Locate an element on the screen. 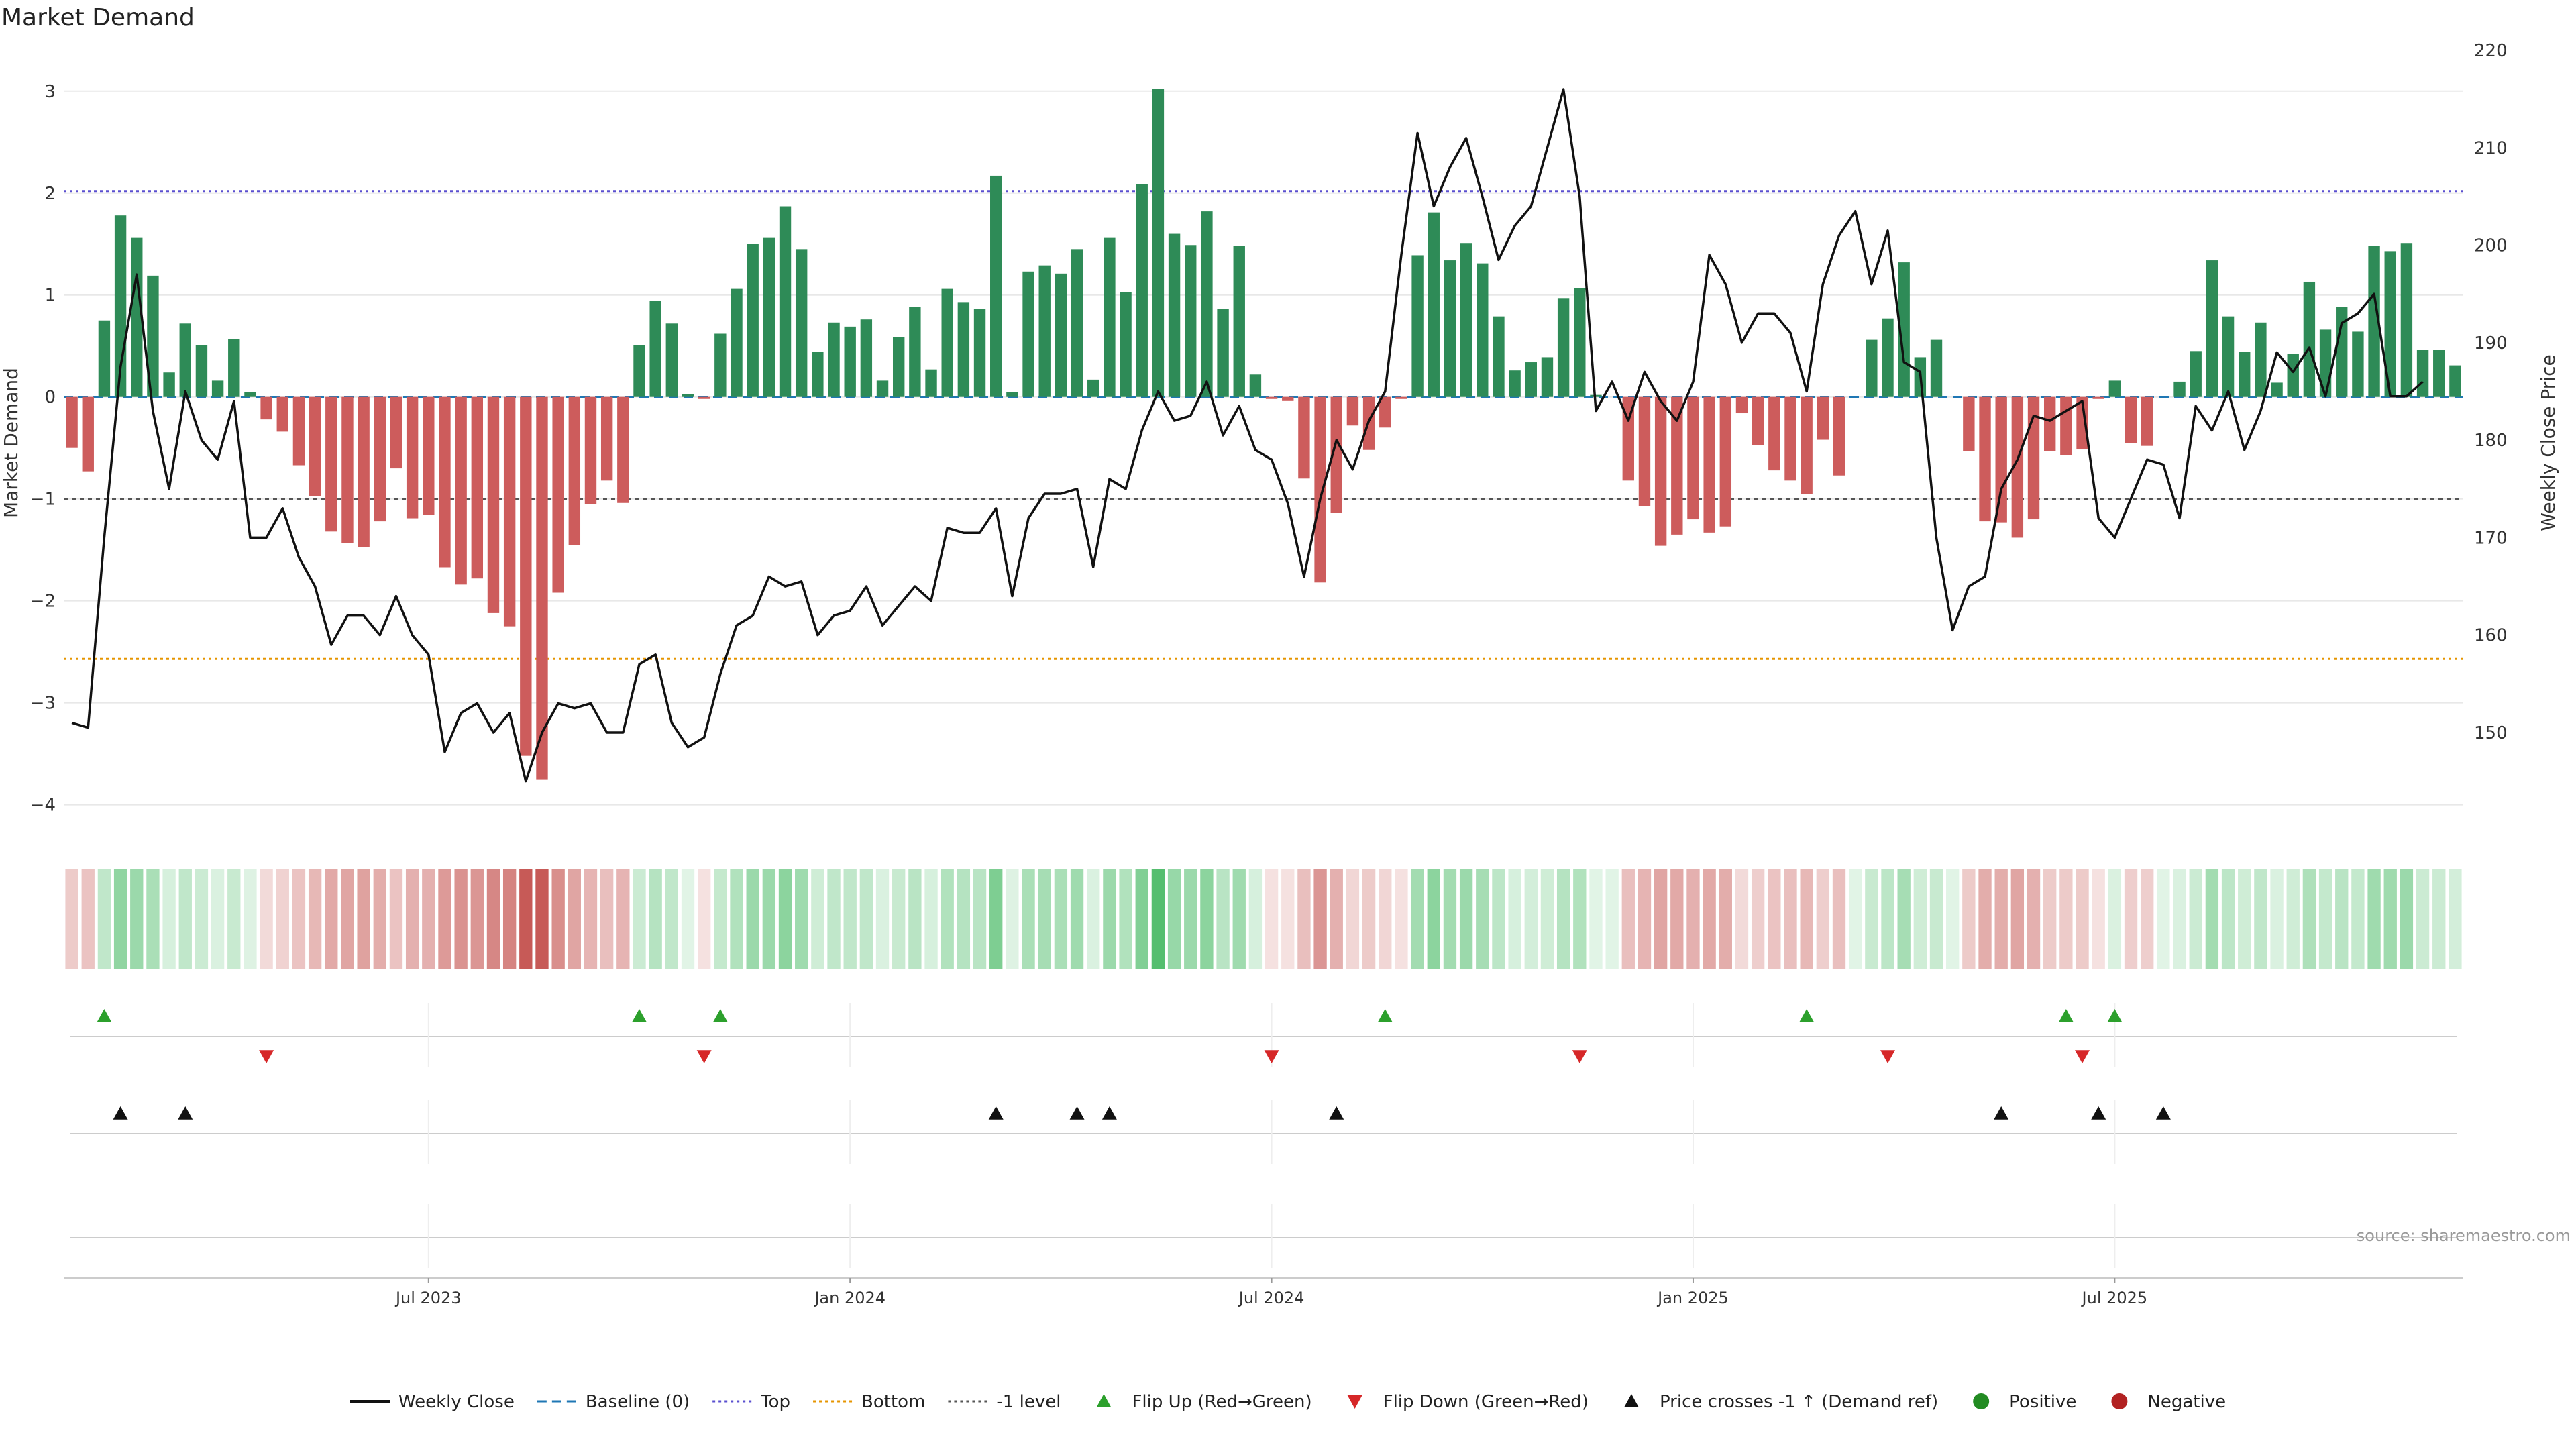 This screenshot has height=1449, width=2576. y-tick-label: −1 is located at coordinates (43, 500).